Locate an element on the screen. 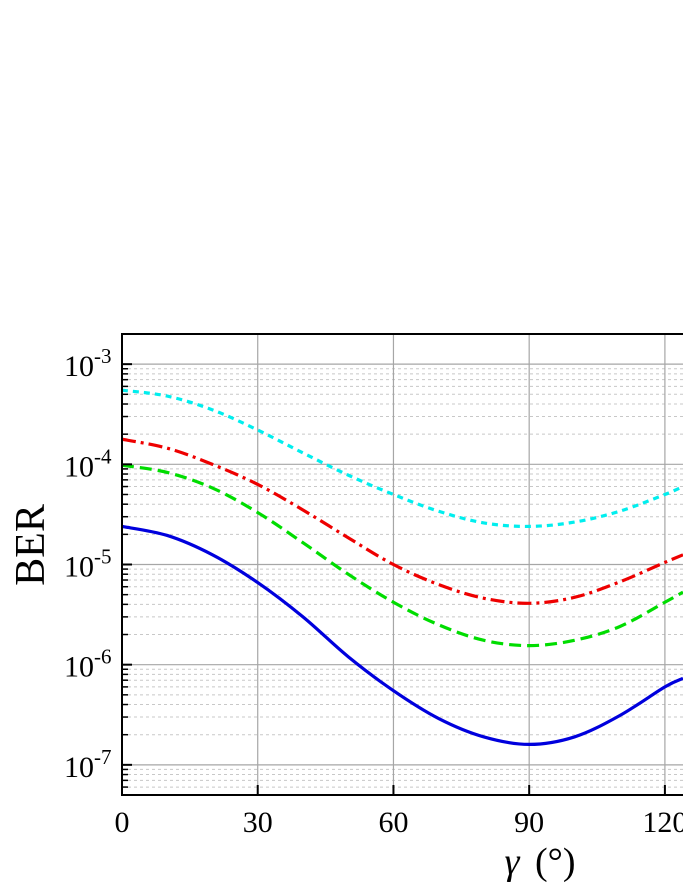 This screenshot has height=884, width=683. x-axis-label: γ (°) is located at coordinates (540, 862).